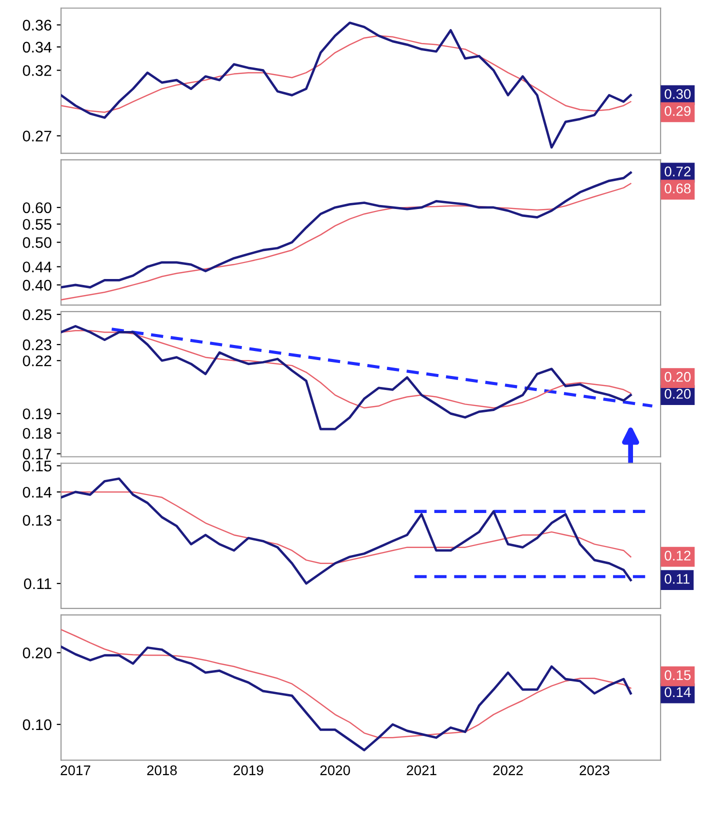 The width and height of the screenshot is (718, 813). Describe the element at coordinates (37, 70) in the screenshot. I see `y-tick-label: 0.32` at that location.